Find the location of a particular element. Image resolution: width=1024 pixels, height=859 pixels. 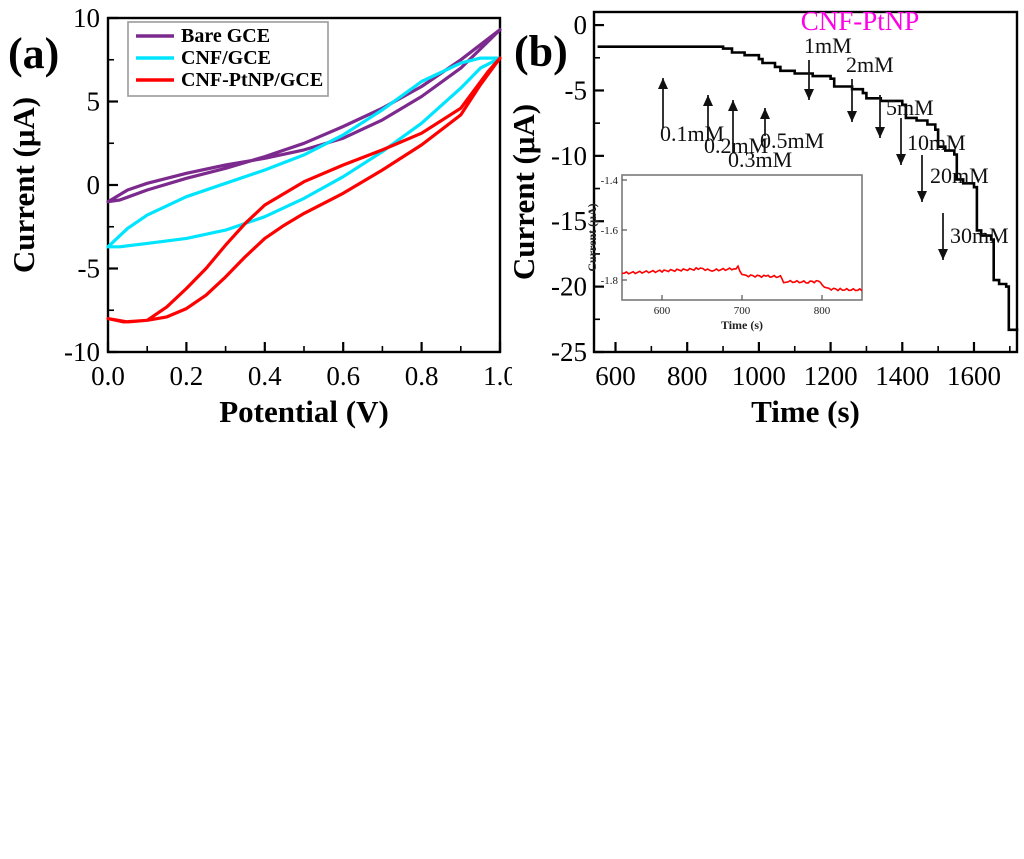

panel-b-annotation-label: 0.5mM is located at coordinates (792, 140).